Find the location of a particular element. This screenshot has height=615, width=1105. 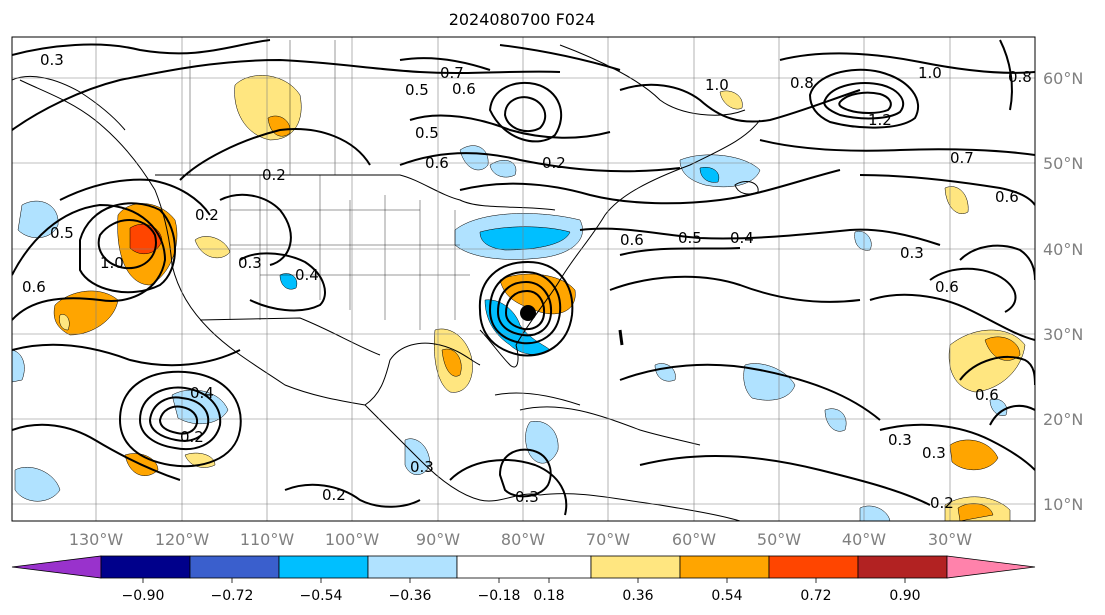

coastline-canada-north is located at coordinates (652, 80).